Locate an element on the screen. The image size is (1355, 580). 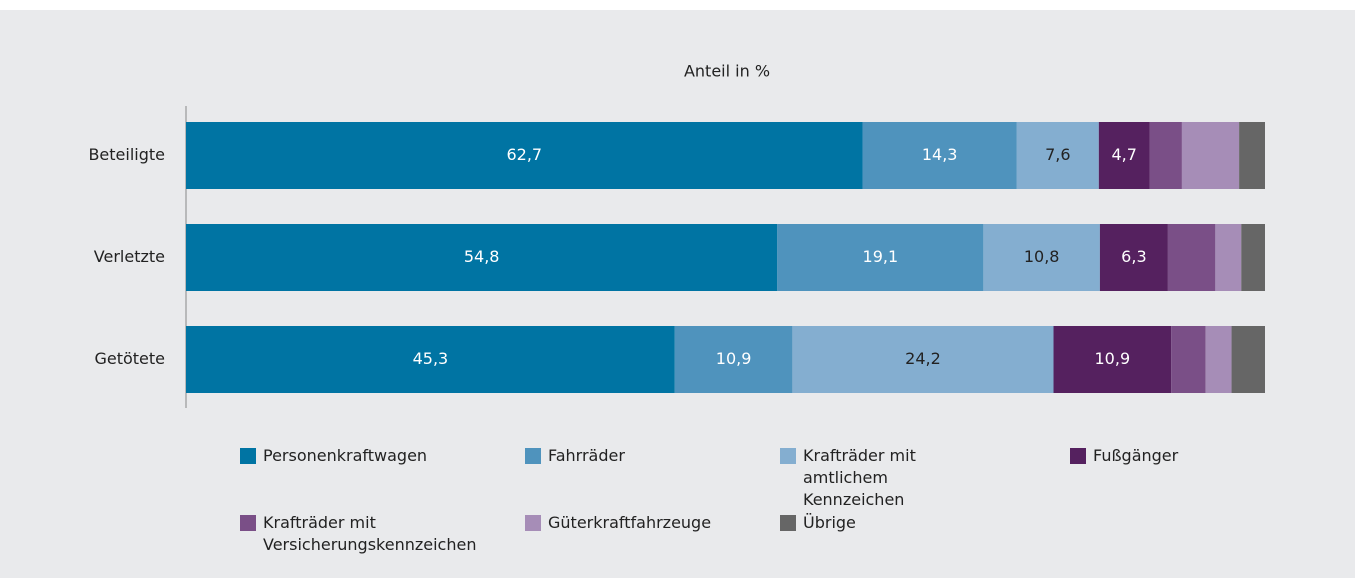
value-label: 62,7 is located at coordinates (524, 154).